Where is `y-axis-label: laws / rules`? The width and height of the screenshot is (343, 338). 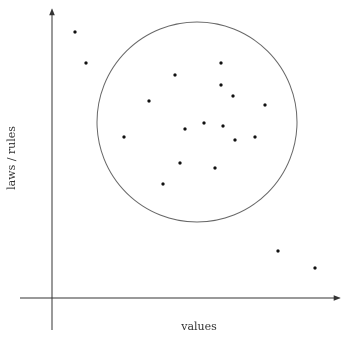
y-axis-label: laws / rules is located at coordinates (11, 158).